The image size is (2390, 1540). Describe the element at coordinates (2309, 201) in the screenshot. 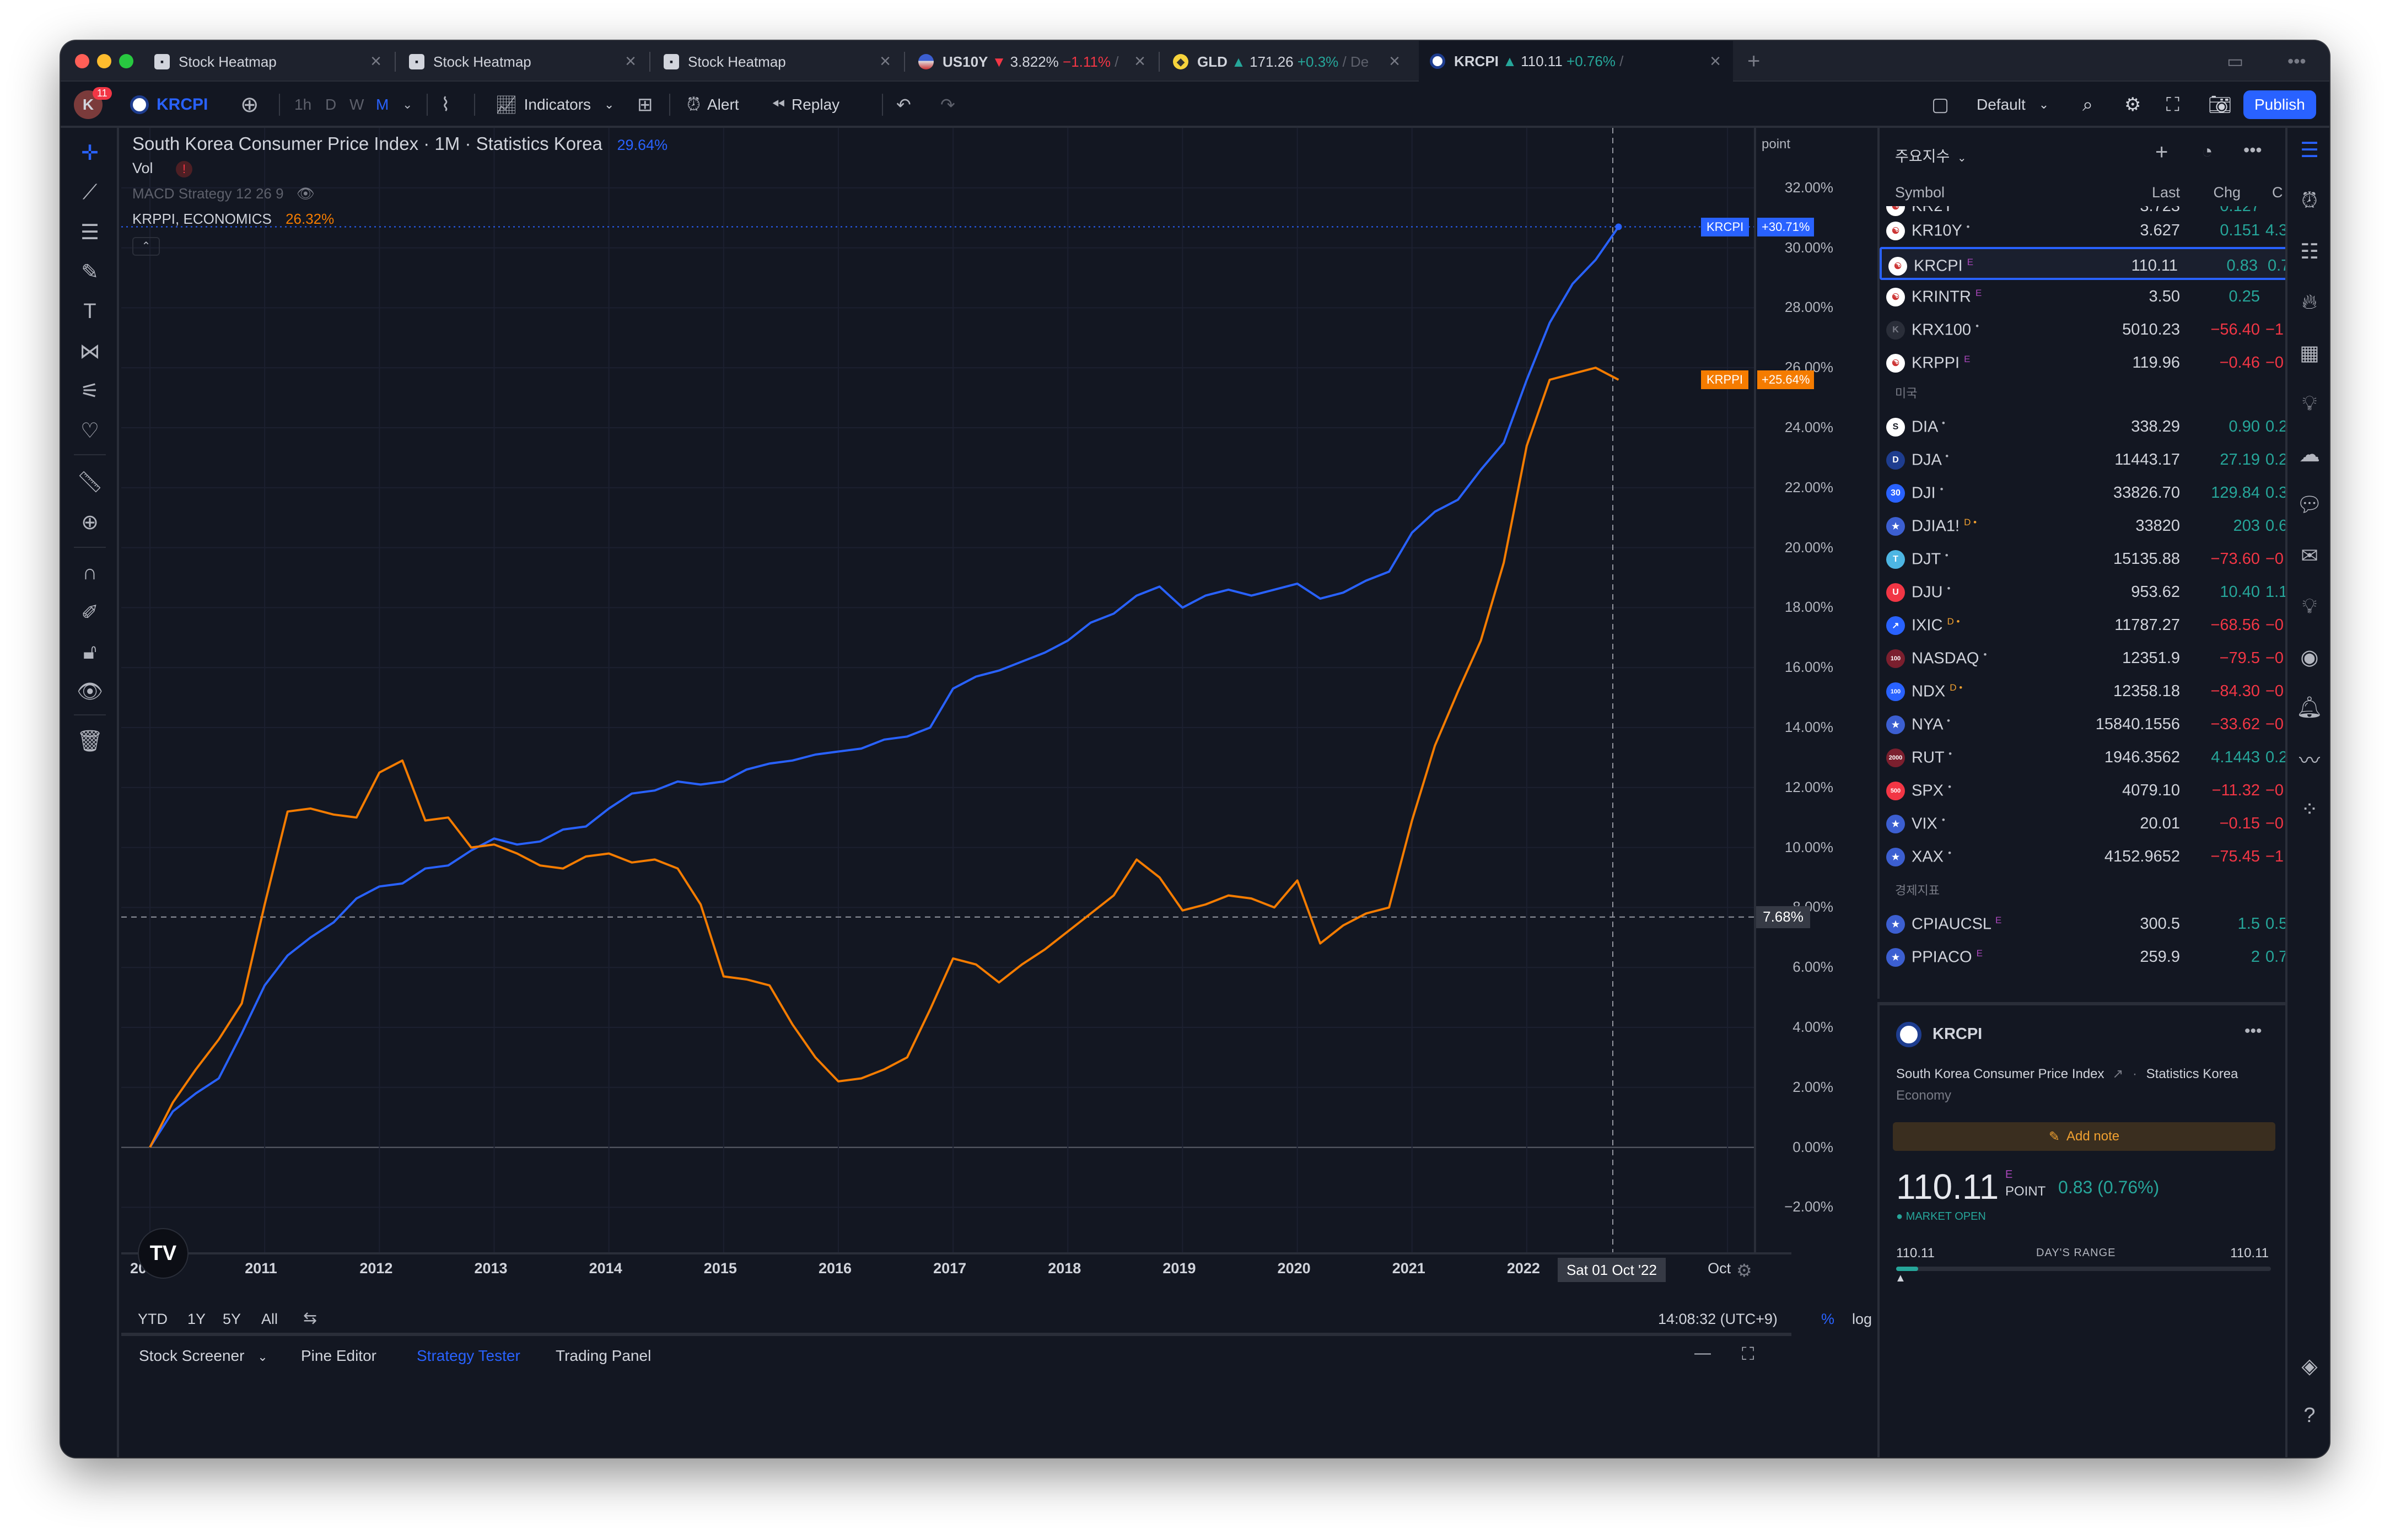

I see `alarm-clock-icon: ⏰︎` at that location.